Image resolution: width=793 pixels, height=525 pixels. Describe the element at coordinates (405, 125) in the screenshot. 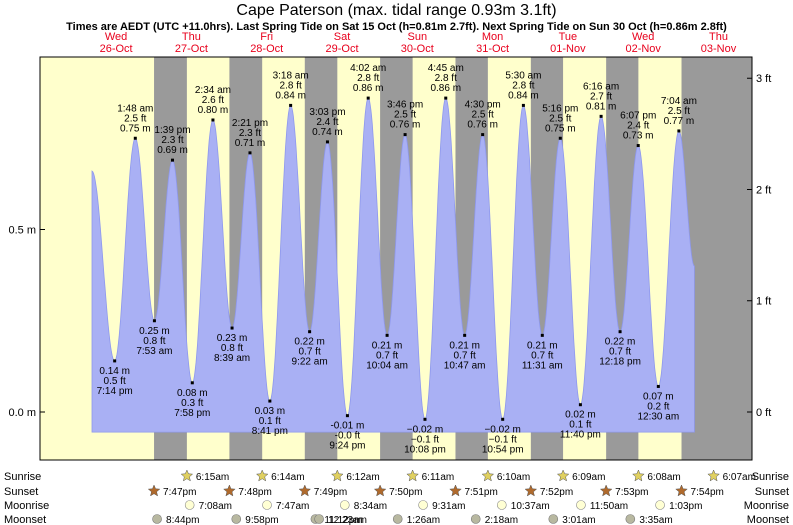

I see `high-tide-height-m: 0.76 m` at that location.